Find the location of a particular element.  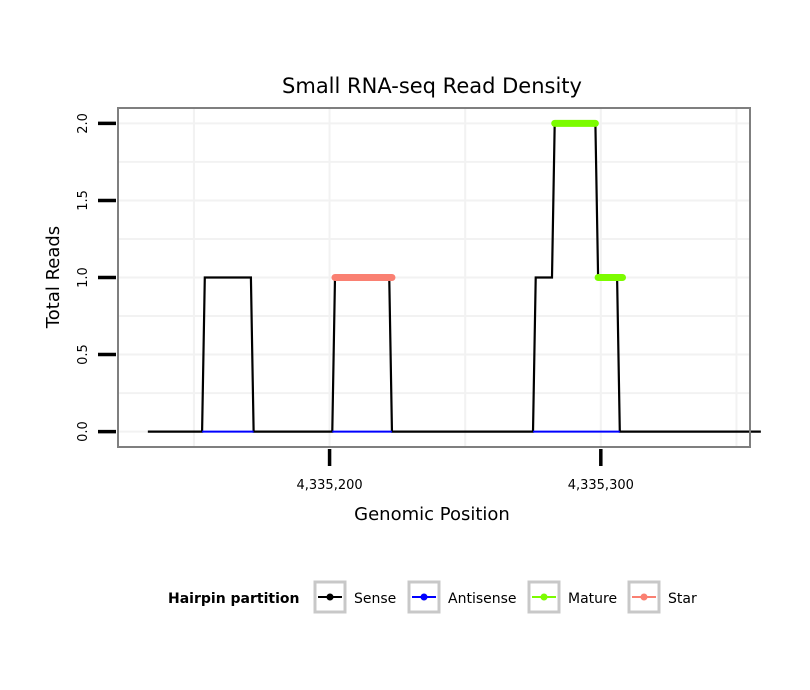

legend-item-antisense: Antisense is located at coordinates (462, 597).